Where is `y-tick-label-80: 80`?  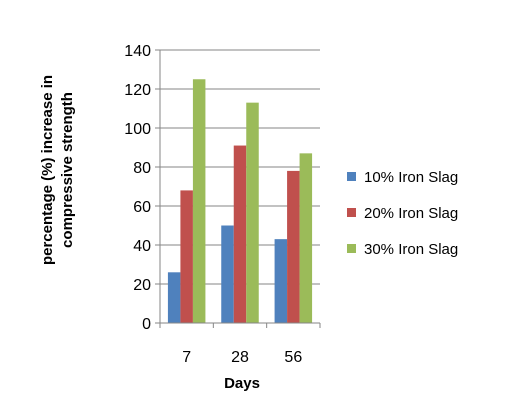 y-tick-label-80: 80 is located at coordinates (142, 168).